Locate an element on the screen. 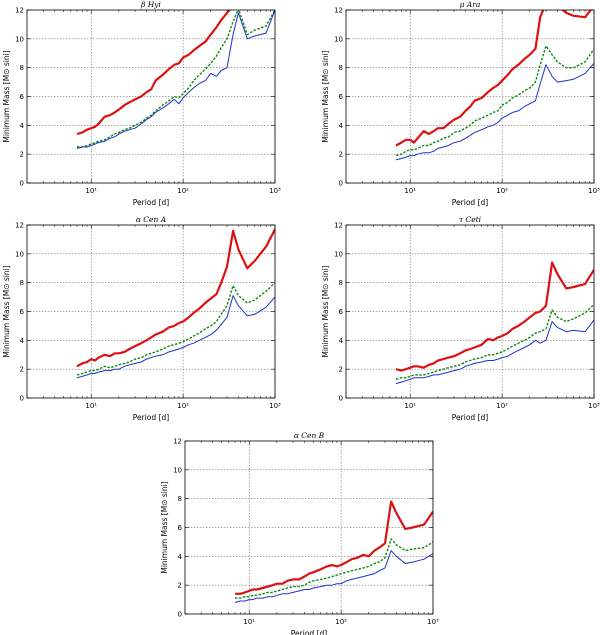 The height and width of the screenshot is (635, 600). chart-title: μ Ara is located at coordinates (470, 4).